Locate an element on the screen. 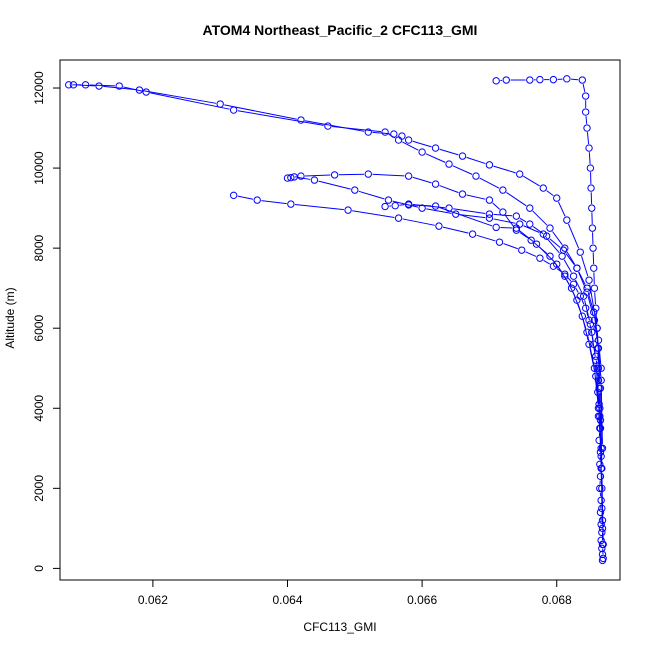 The image size is (650, 650). y-axis: 0 2000 4000 6000 8000 10000 12000 is located at coordinates (46, 321).